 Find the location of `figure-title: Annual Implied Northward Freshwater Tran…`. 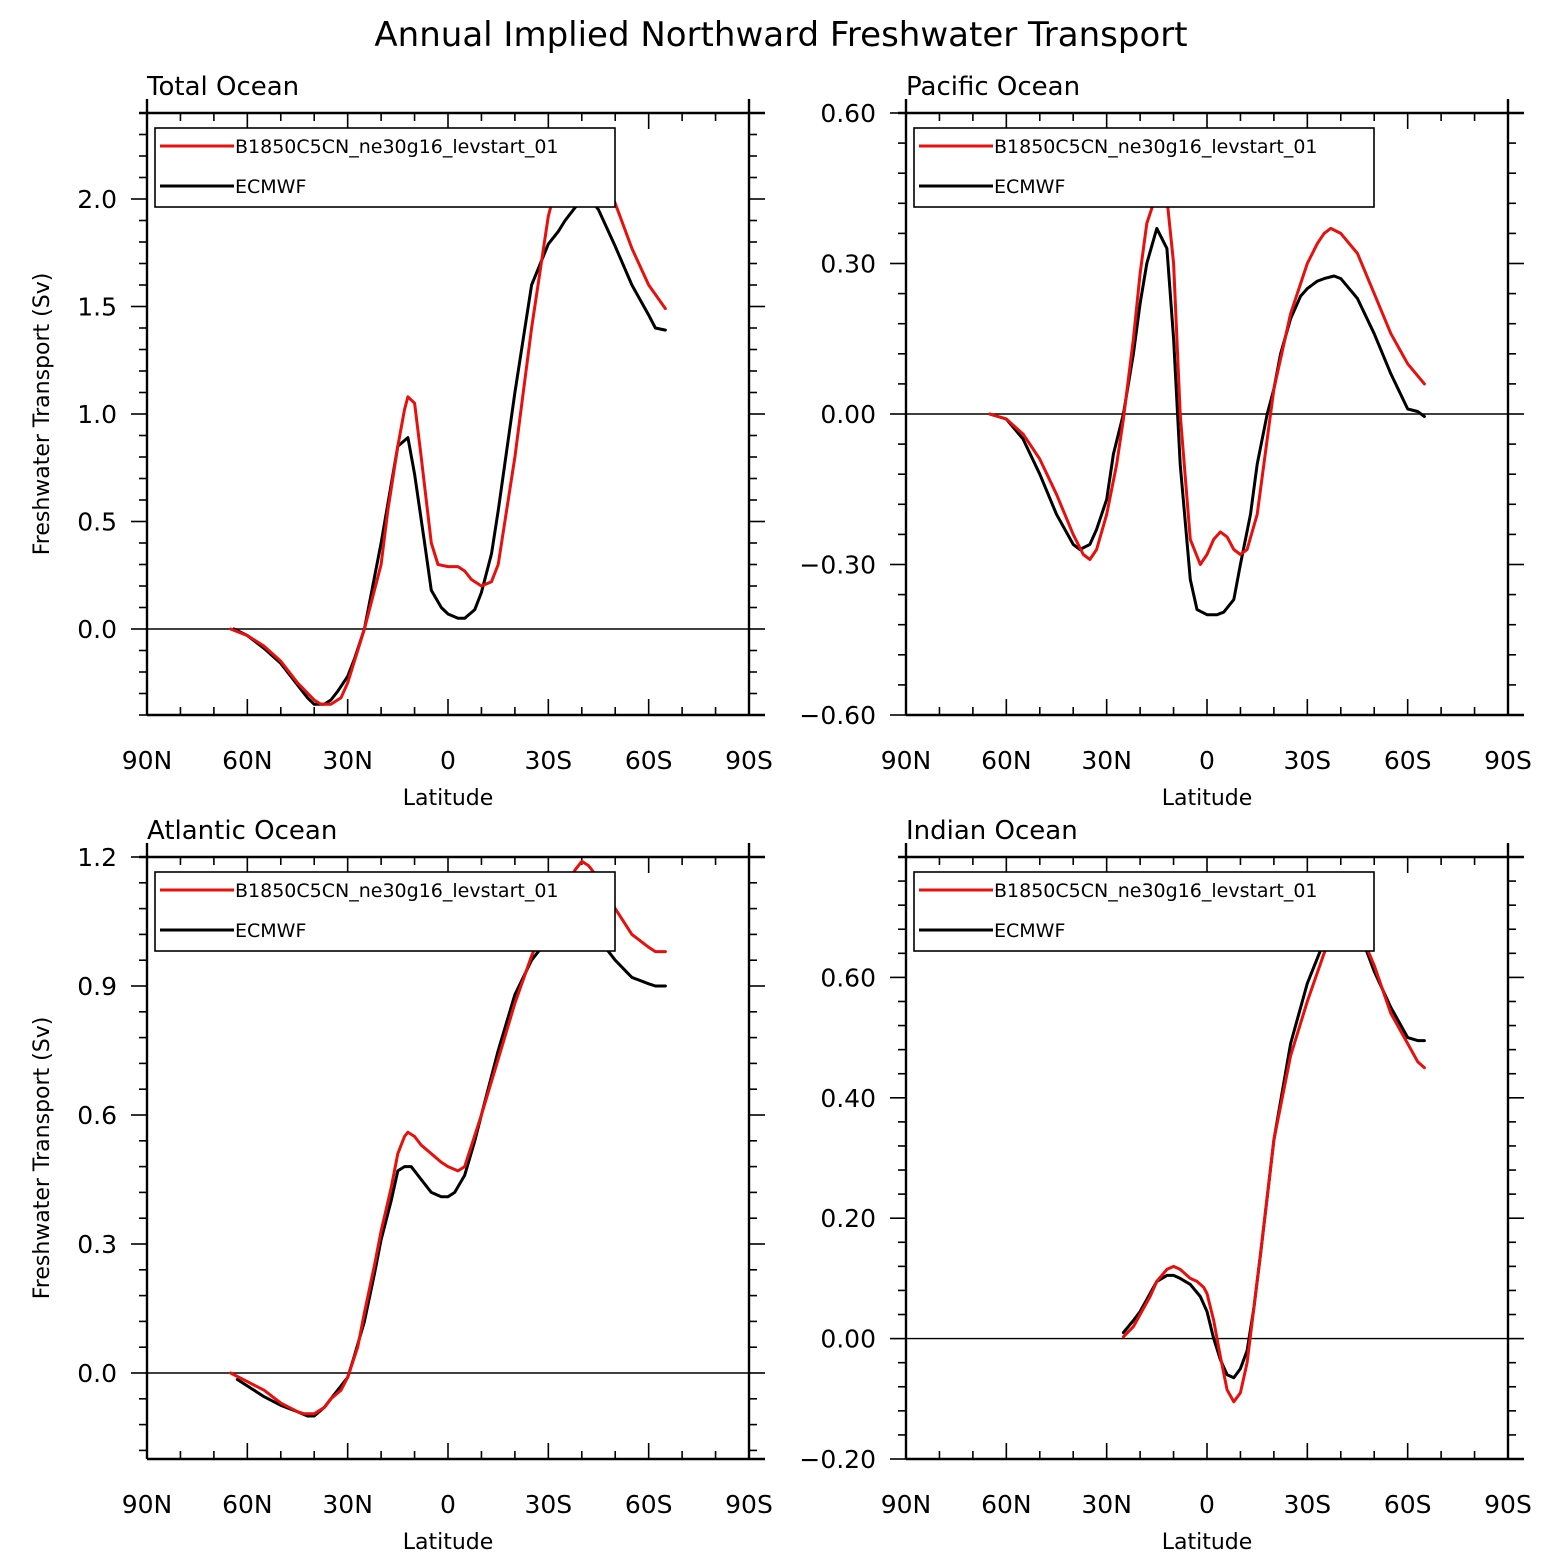

figure-title: Annual Implied Northward Freshwater Tran… is located at coordinates (780, 35).